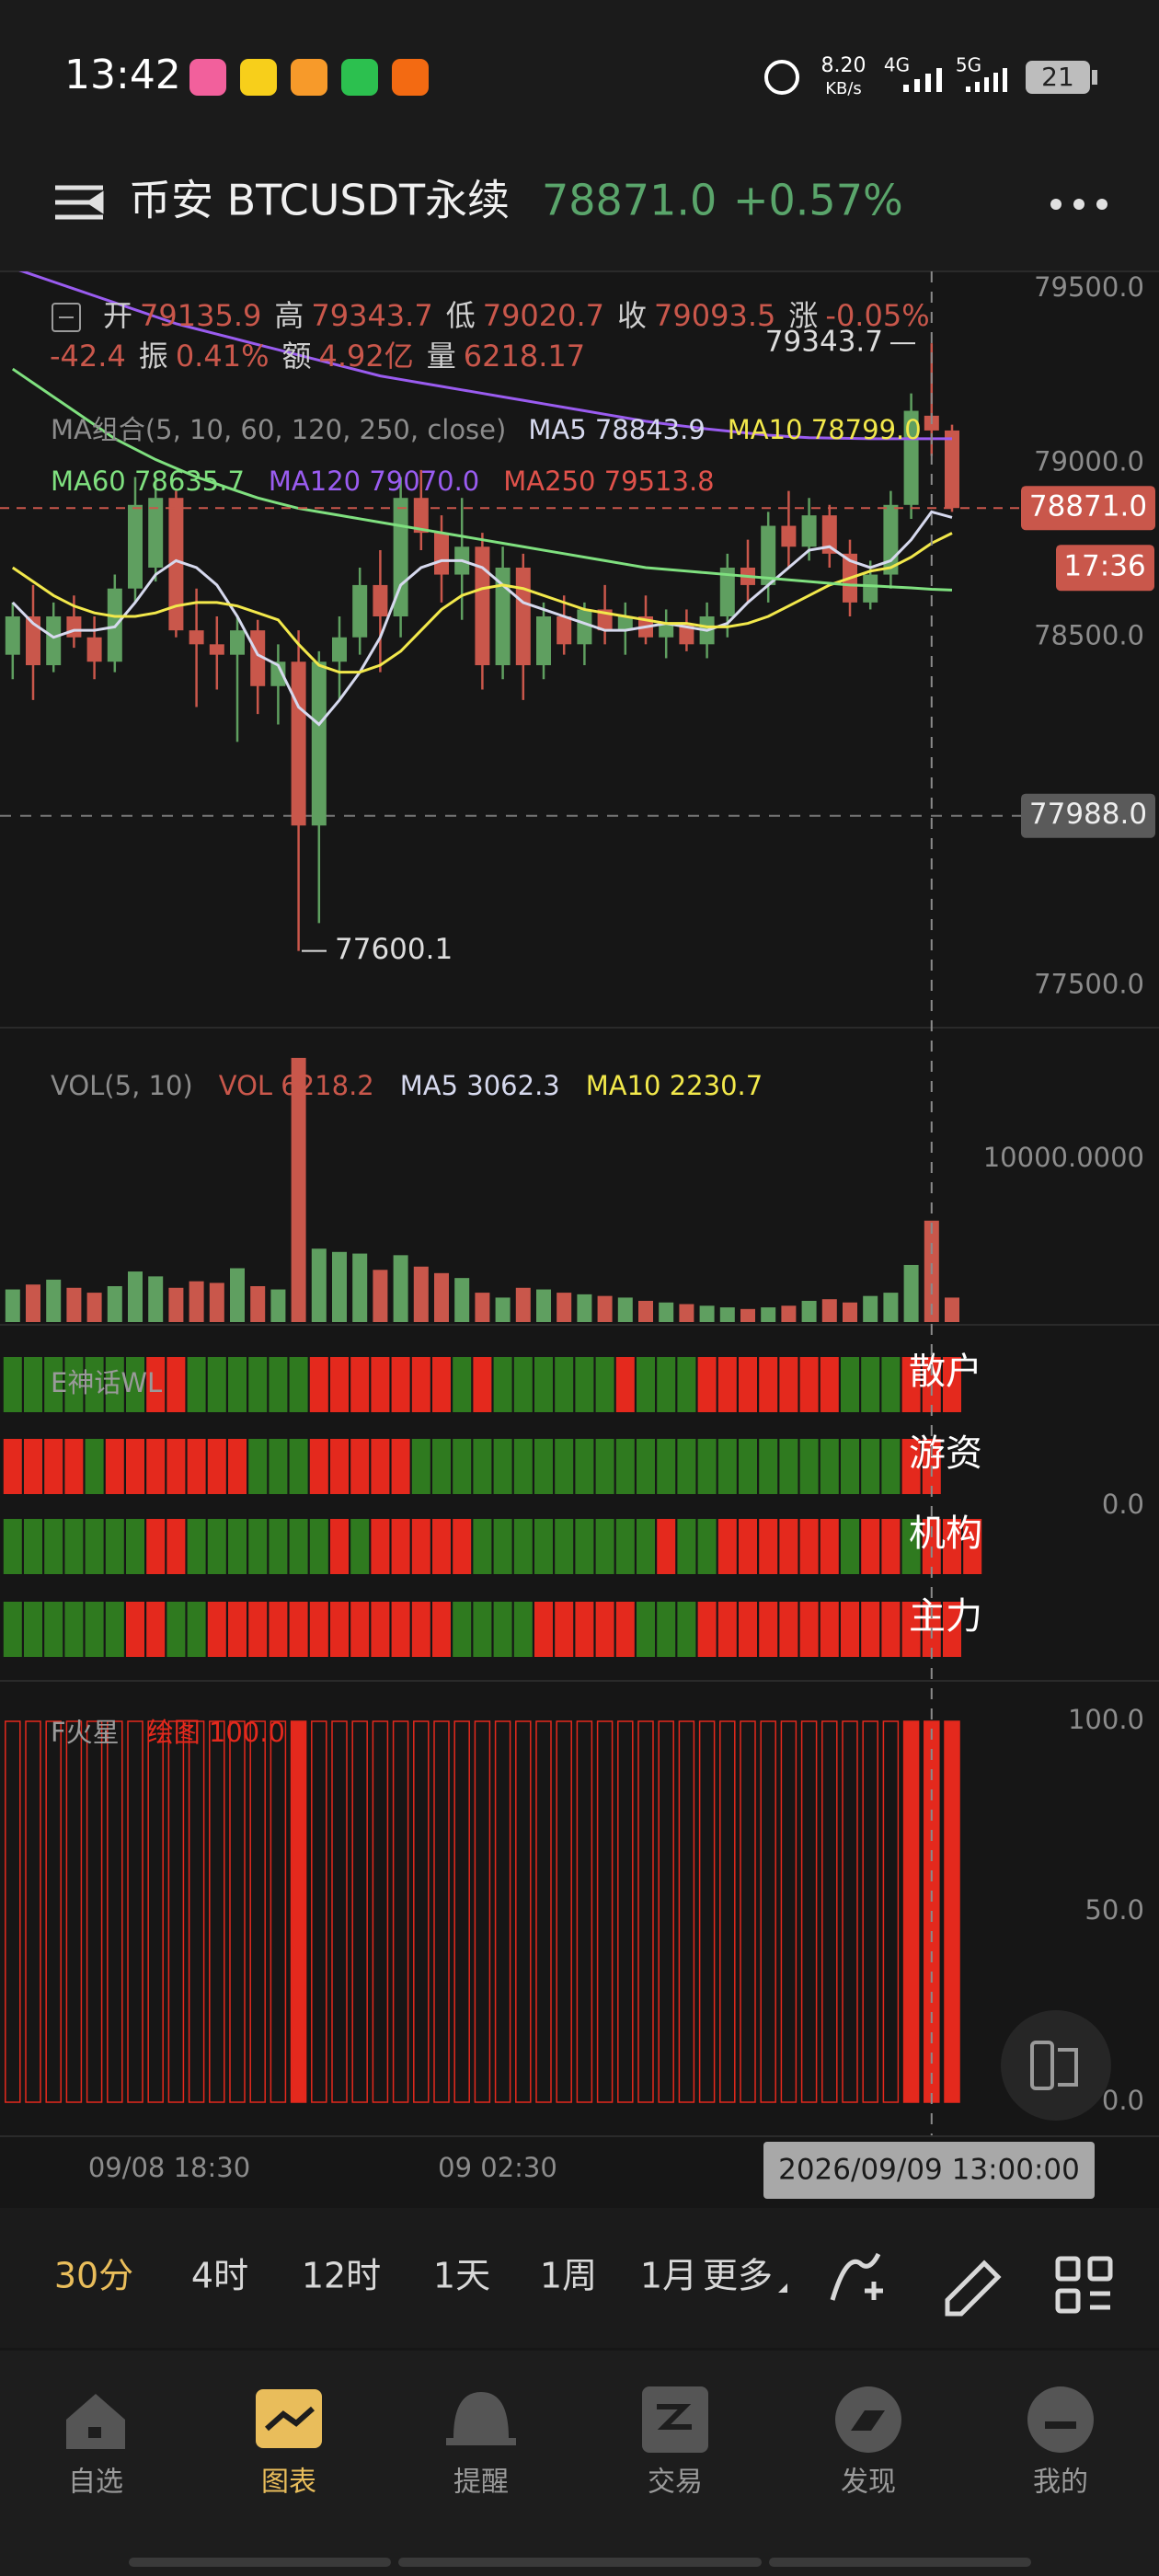 This screenshot has height=2576, width=1159. What do you see at coordinates (868, 2483) in the screenshot?
I see `nav-item: 发现` at bounding box center [868, 2483].